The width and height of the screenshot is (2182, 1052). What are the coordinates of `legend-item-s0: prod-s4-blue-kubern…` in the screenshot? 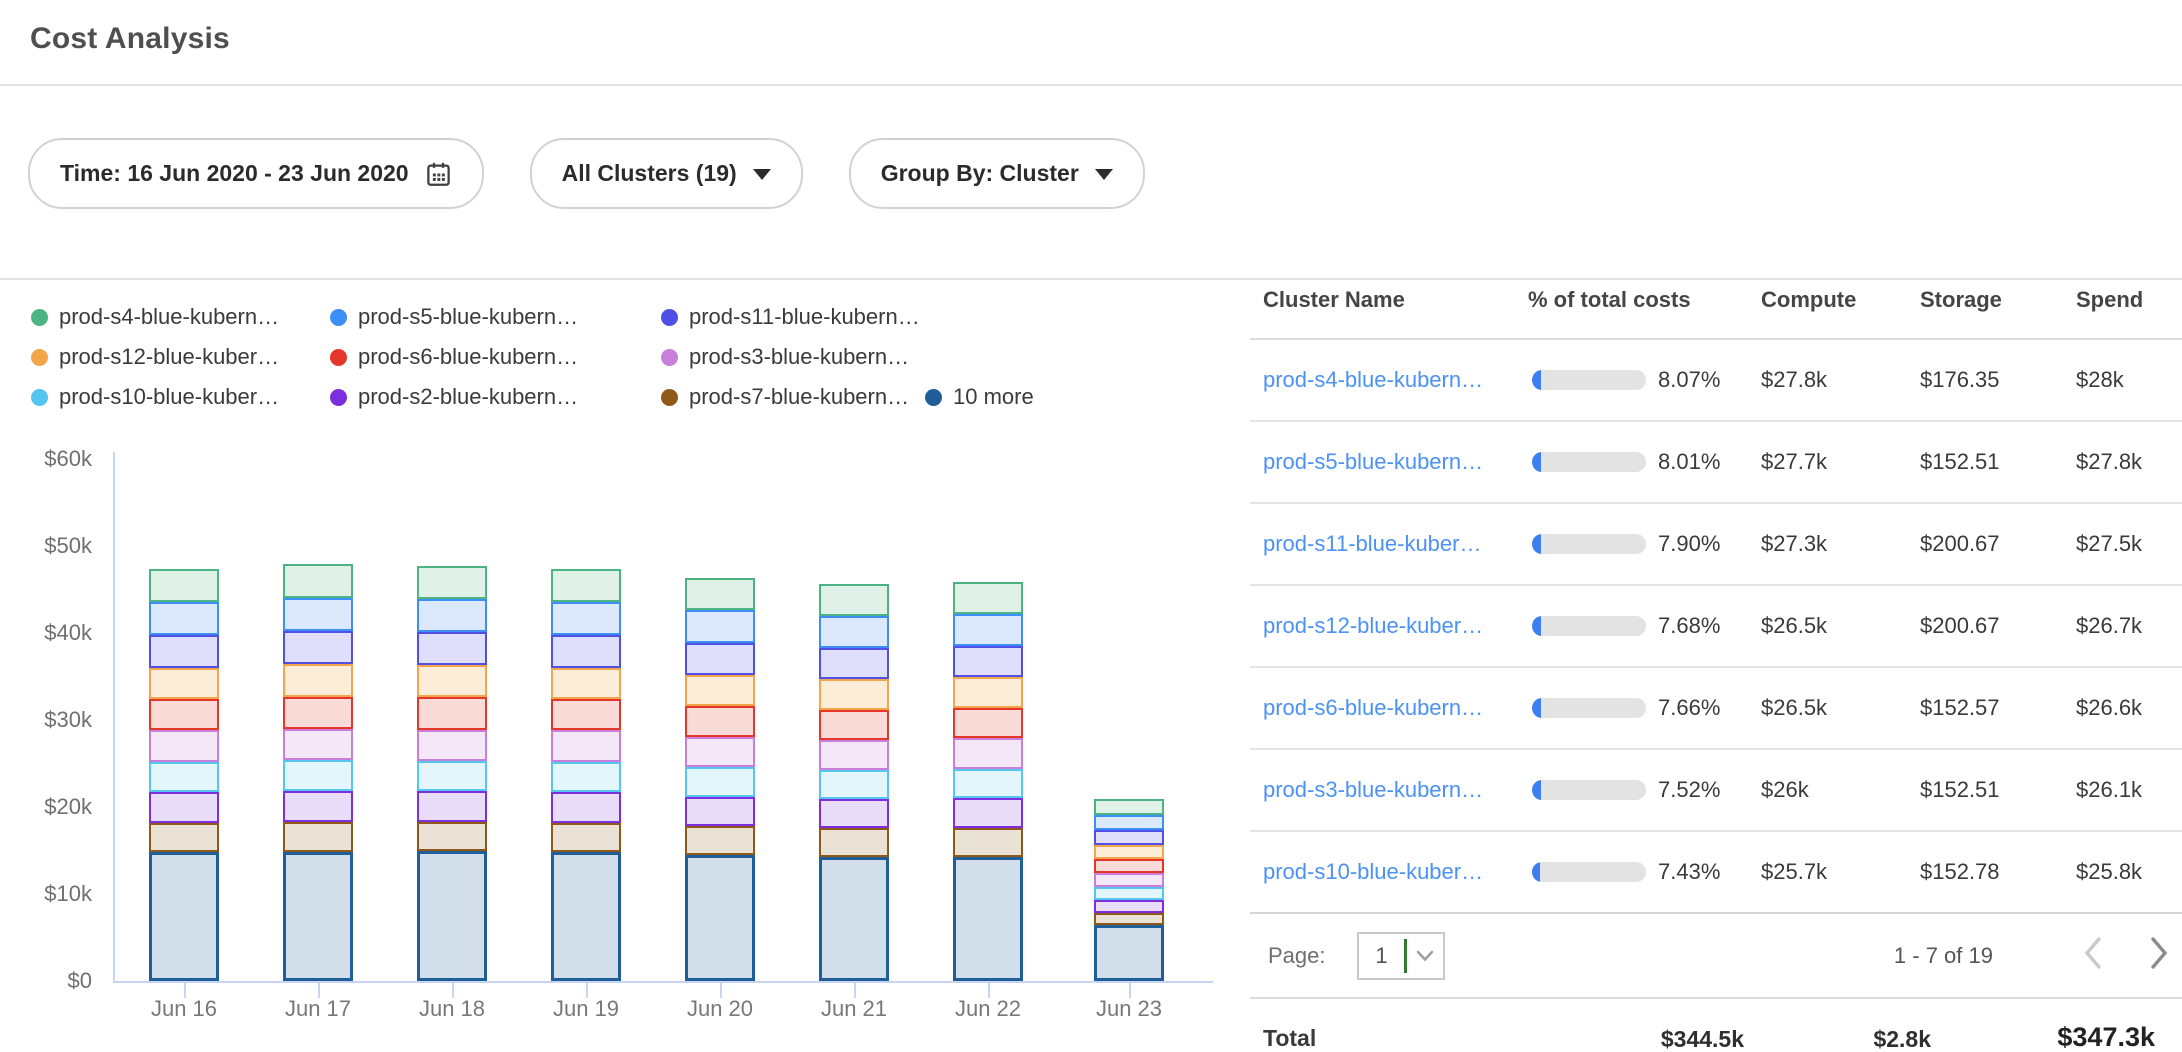 It's located at (180, 317).